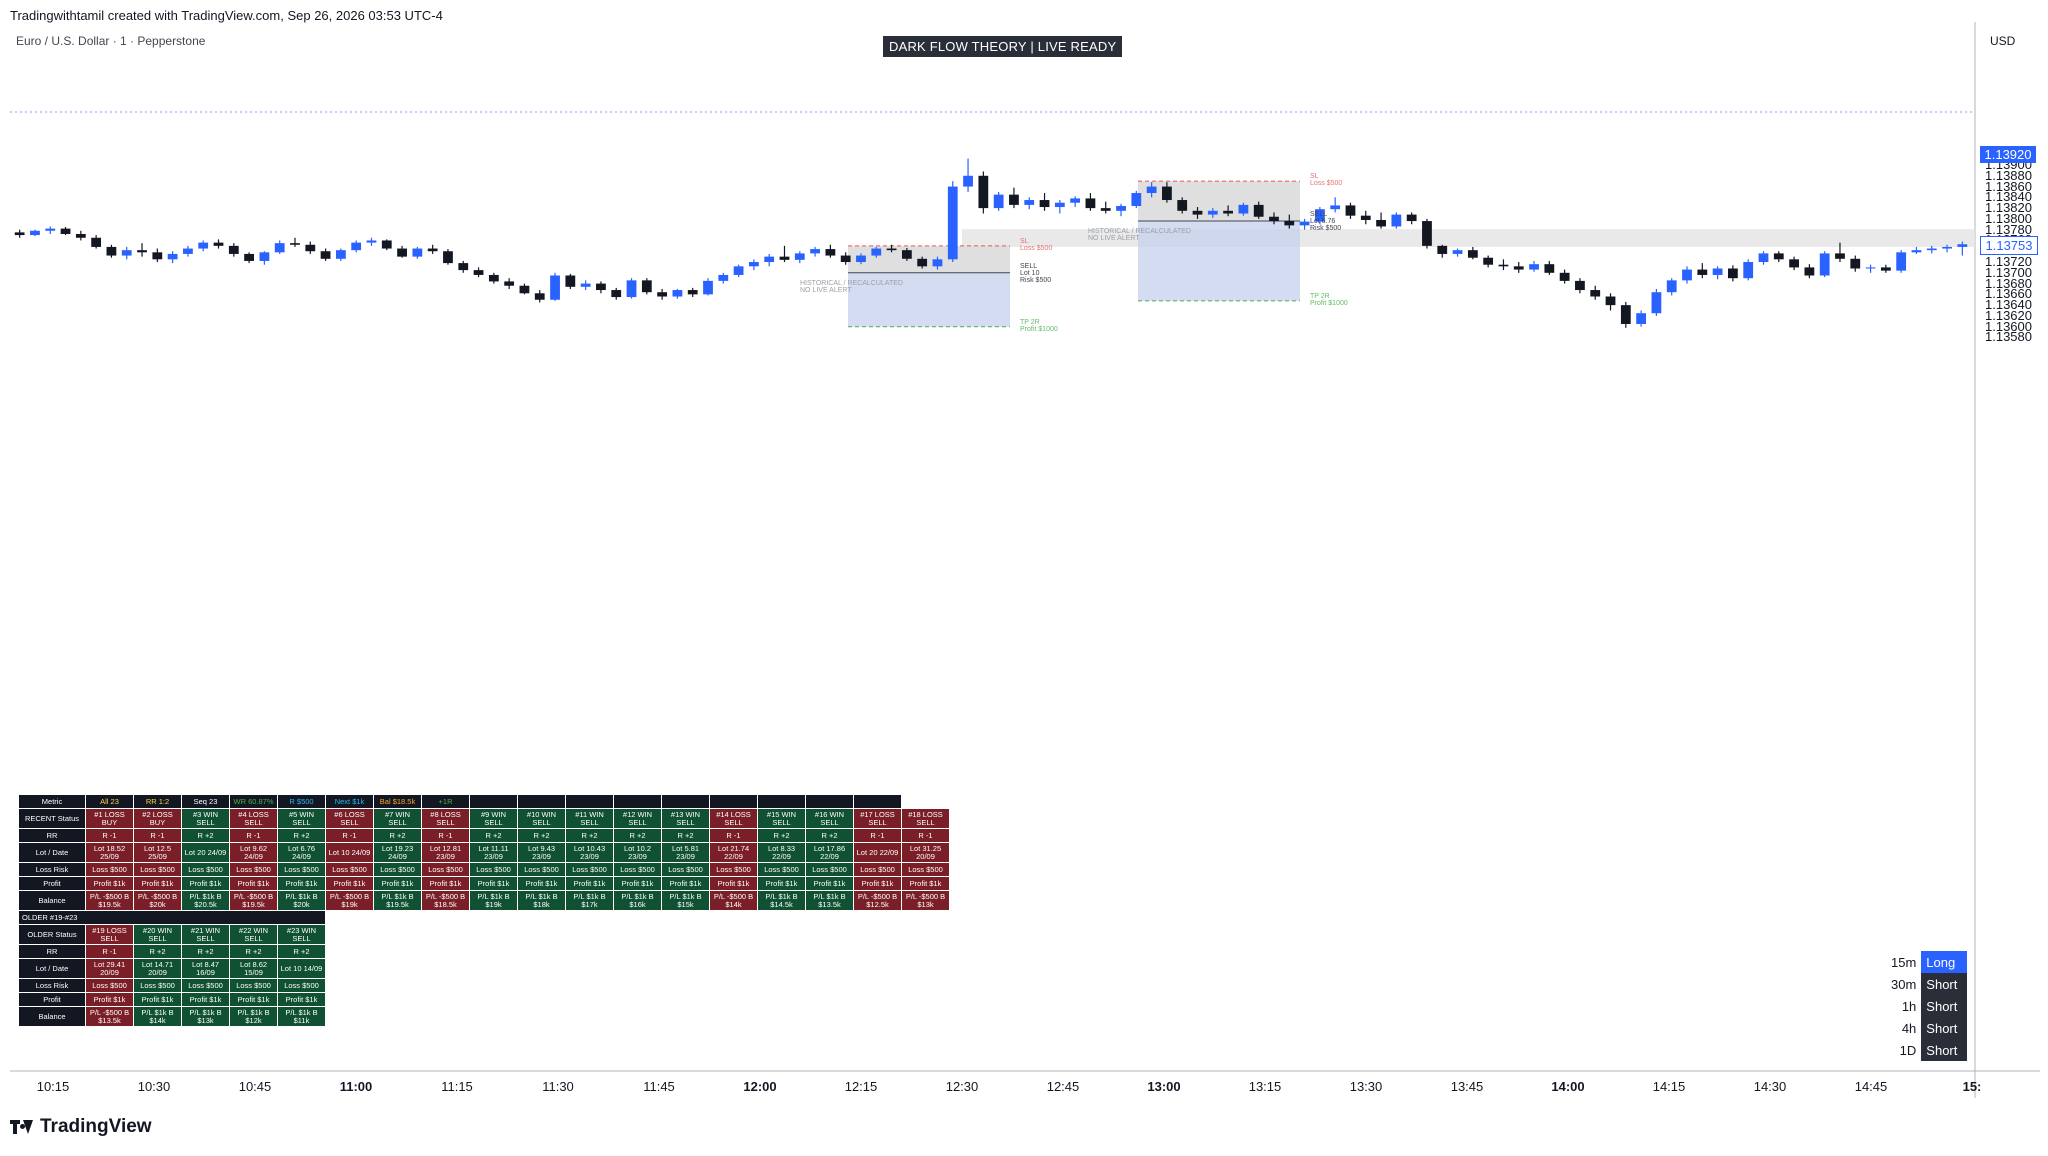 This screenshot has height=1156, width=2048. Describe the element at coordinates (589, 852) in the screenshot. I see `table-cell: Lot 10.43 23/09` at that location.